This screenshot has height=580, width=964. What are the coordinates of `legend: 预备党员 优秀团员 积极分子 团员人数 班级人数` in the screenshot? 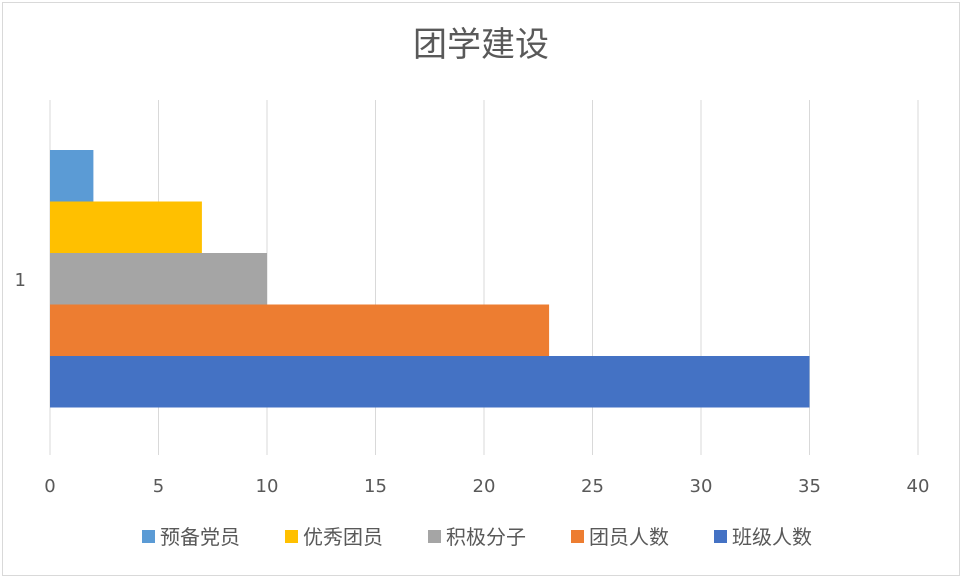 It's located at (477, 537).